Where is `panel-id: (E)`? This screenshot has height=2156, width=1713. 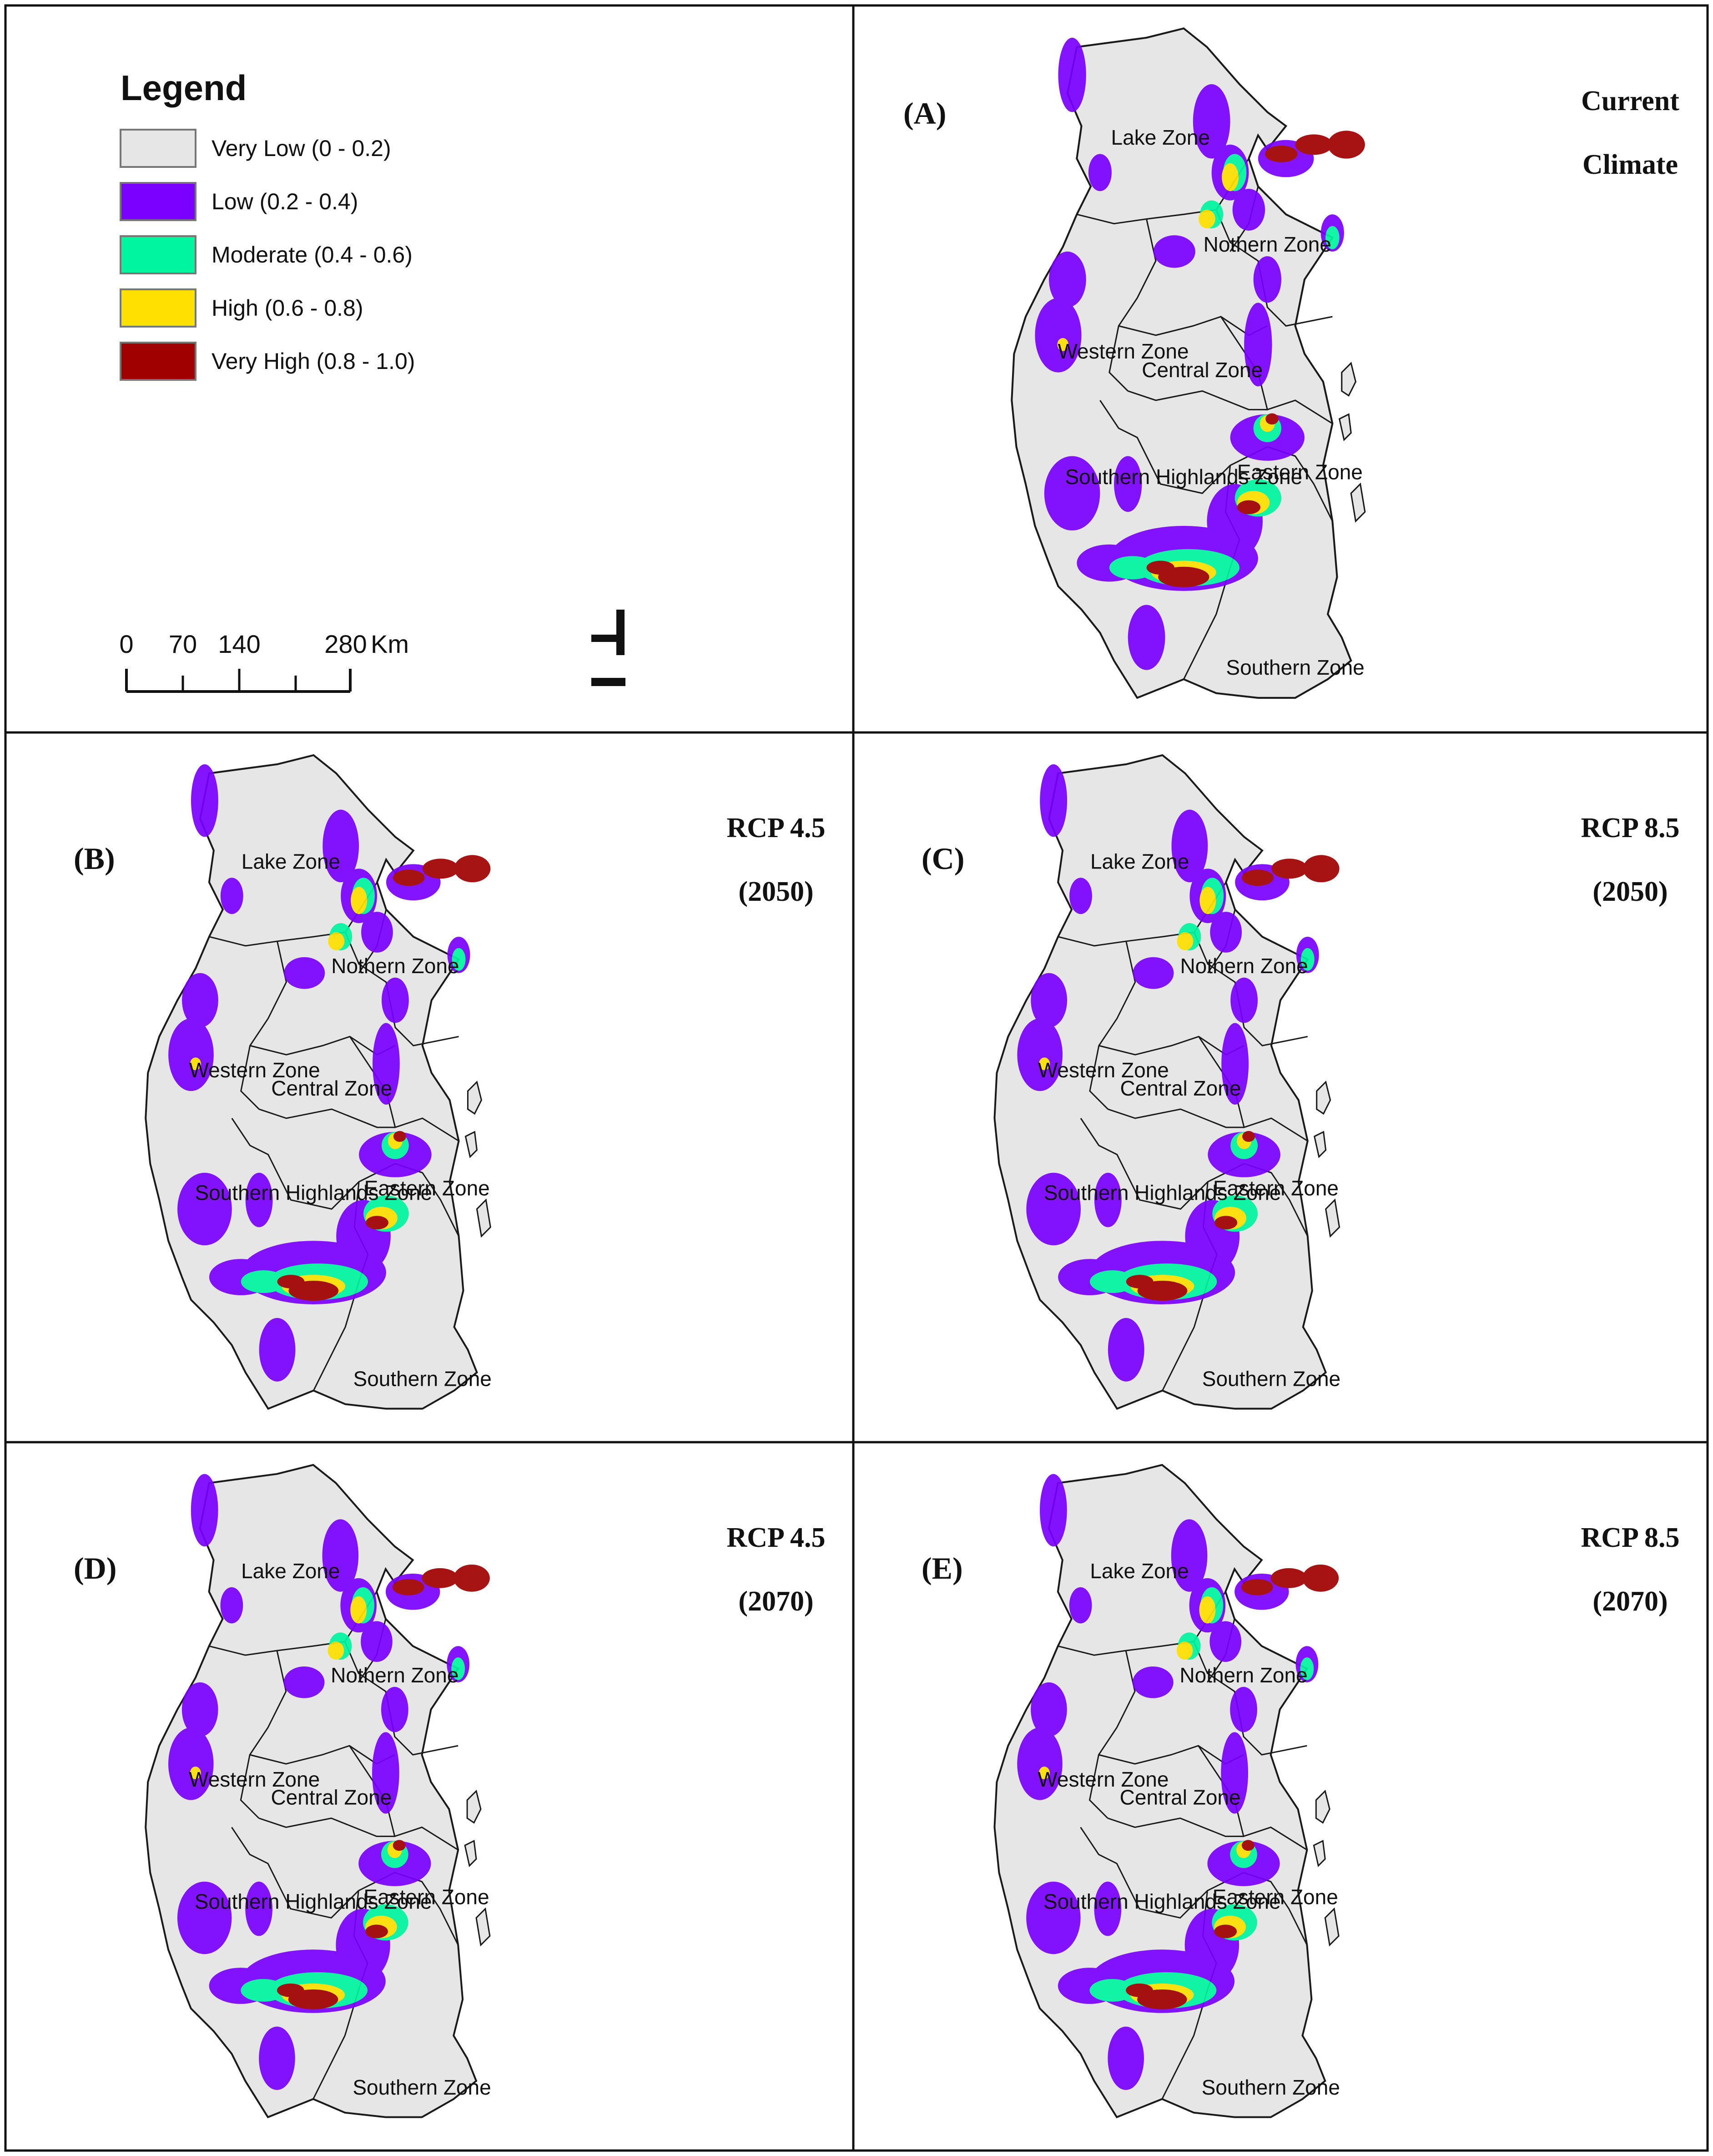
panel-id: (E) is located at coordinates (942, 1568).